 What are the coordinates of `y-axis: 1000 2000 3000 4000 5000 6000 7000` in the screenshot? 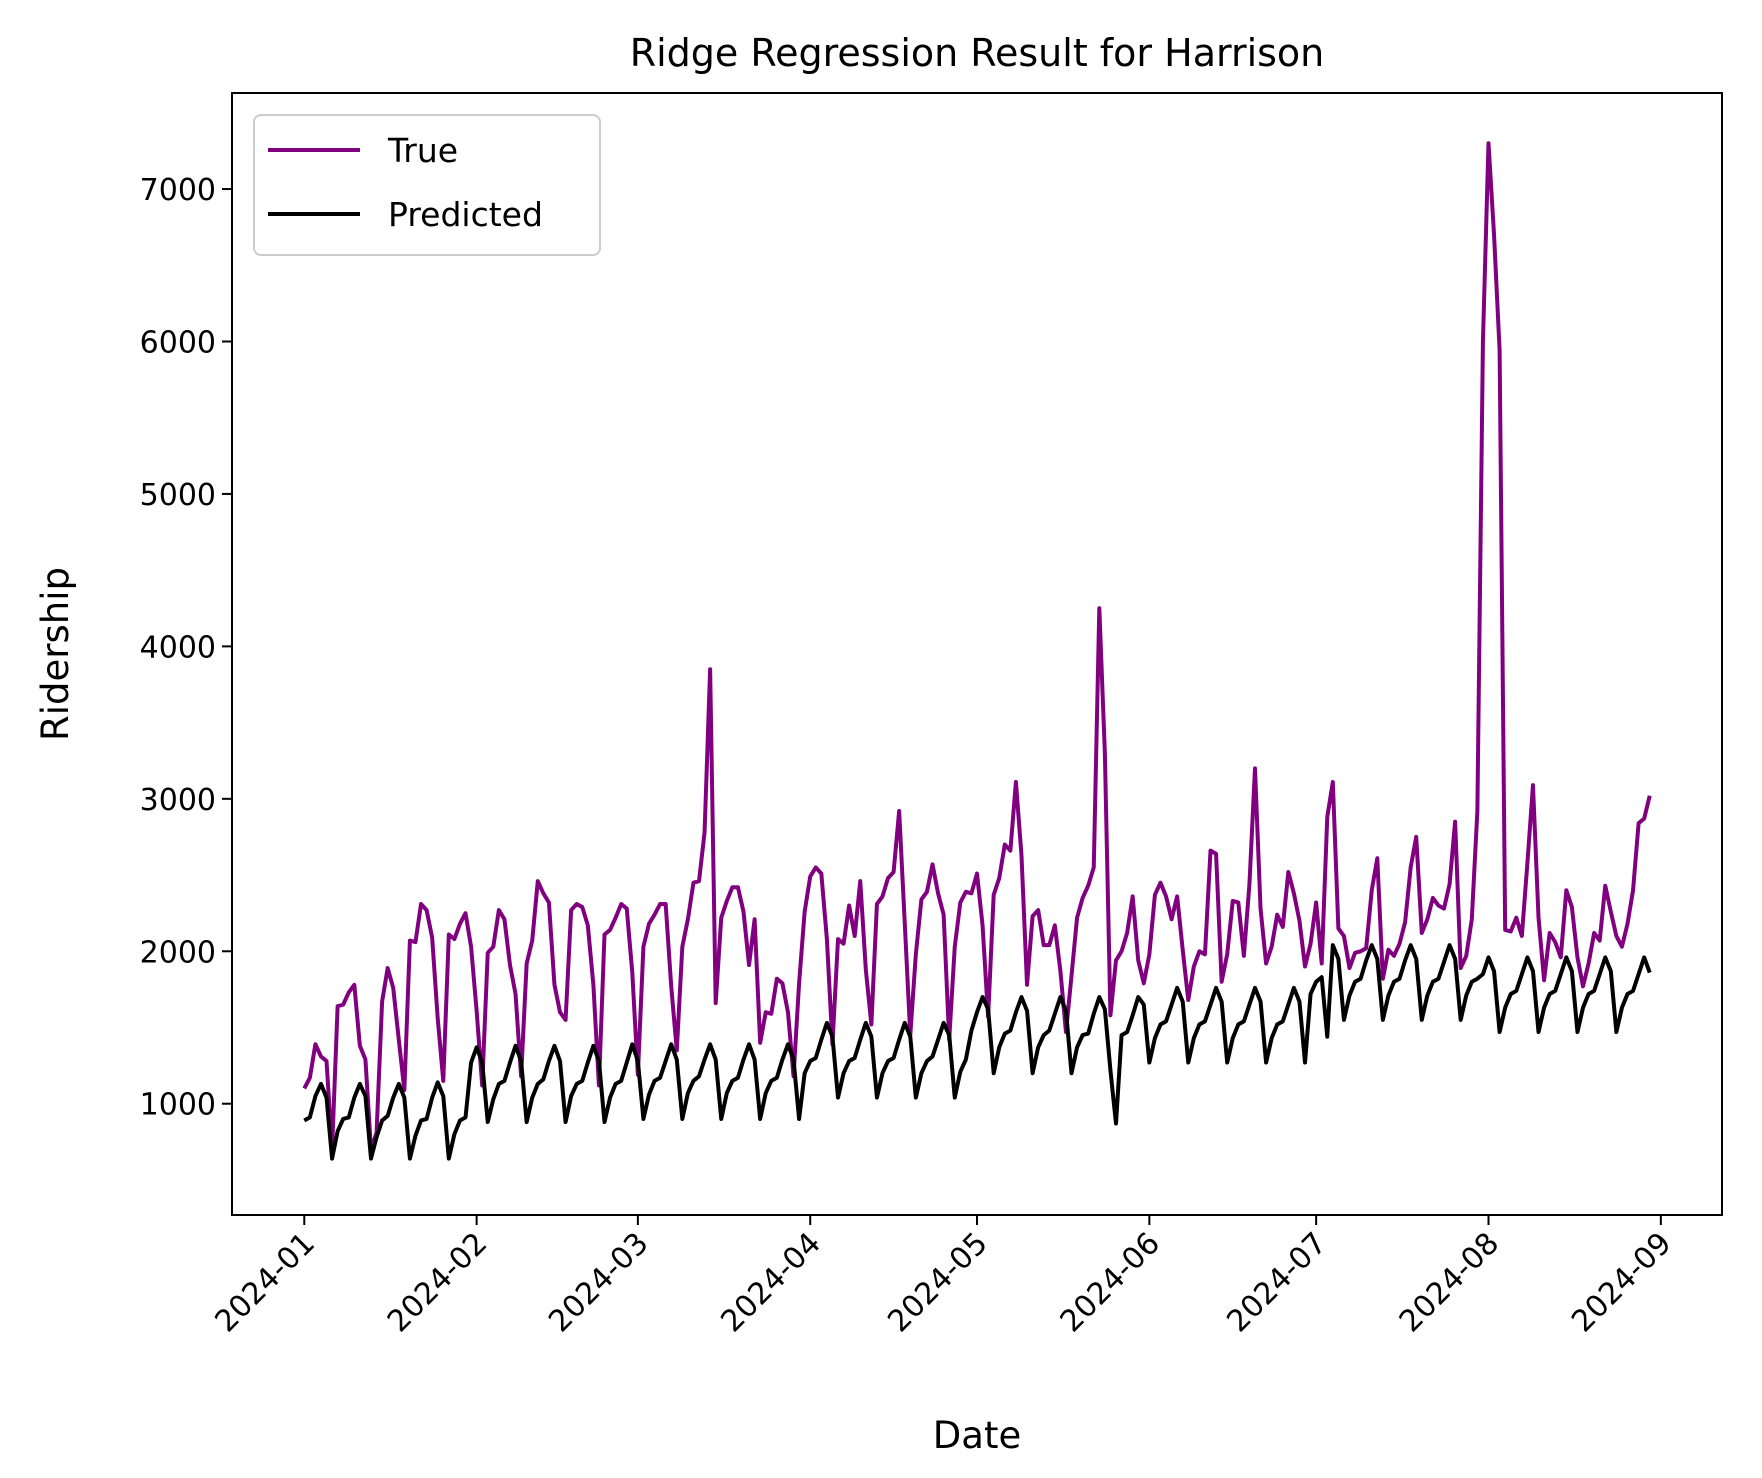 It's located at (186, 648).